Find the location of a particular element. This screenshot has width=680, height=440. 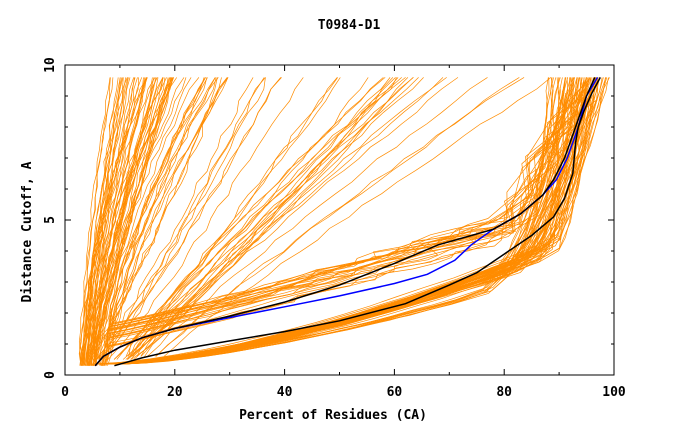

x-tick-label: 80 is located at coordinates (504, 392).